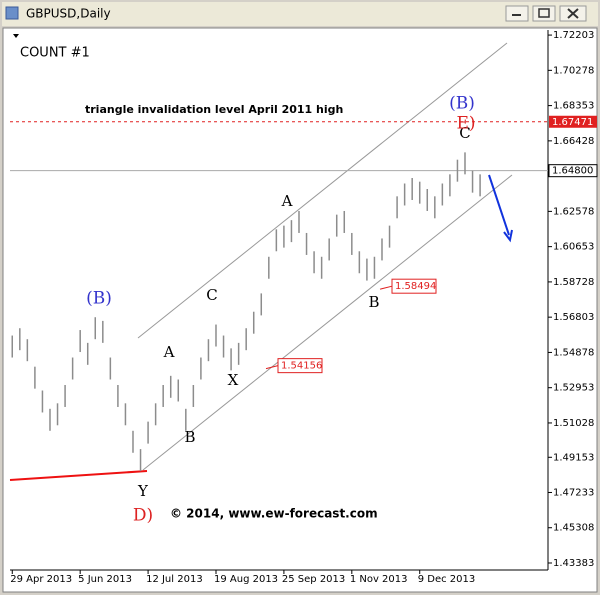 The height and width of the screenshot is (599, 600). I want to click on menu-triangle, so click(16, 36).